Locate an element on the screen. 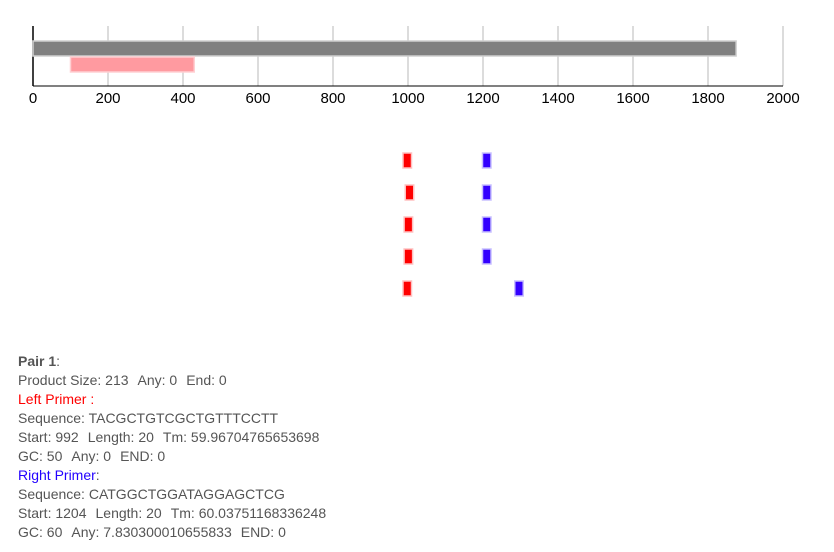 The height and width of the screenshot is (552, 834). left-start-label: Start: is located at coordinates (35, 437).